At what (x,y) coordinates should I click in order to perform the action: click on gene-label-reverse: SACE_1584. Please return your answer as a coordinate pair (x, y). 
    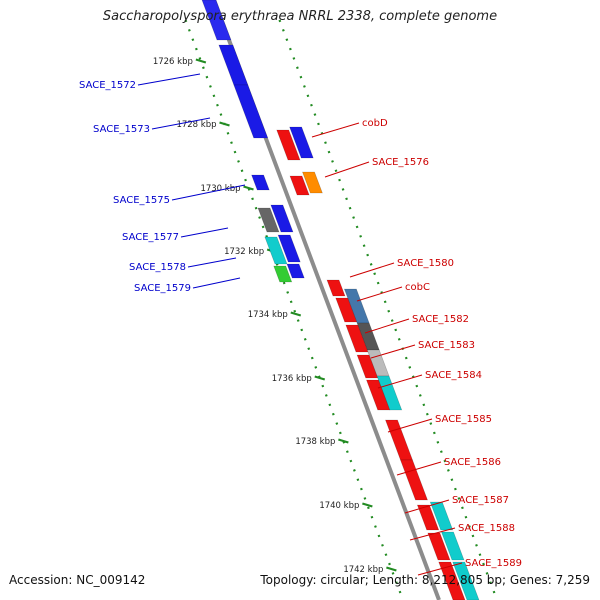
    Looking at the image, I should click on (453, 375).